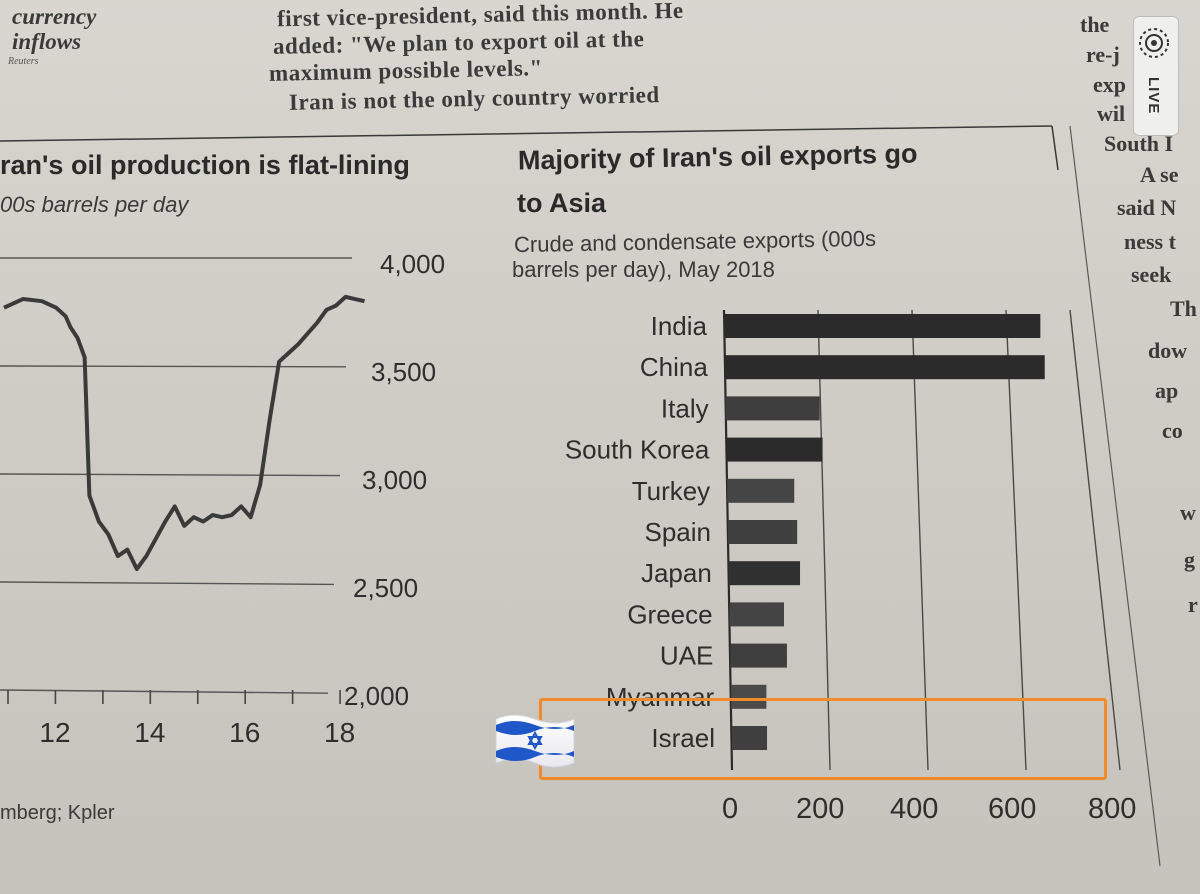 This screenshot has width=1200, height=894. What do you see at coordinates (1183, 308) in the screenshot?
I see `right-col-line: Th` at bounding box center [1183, 308].